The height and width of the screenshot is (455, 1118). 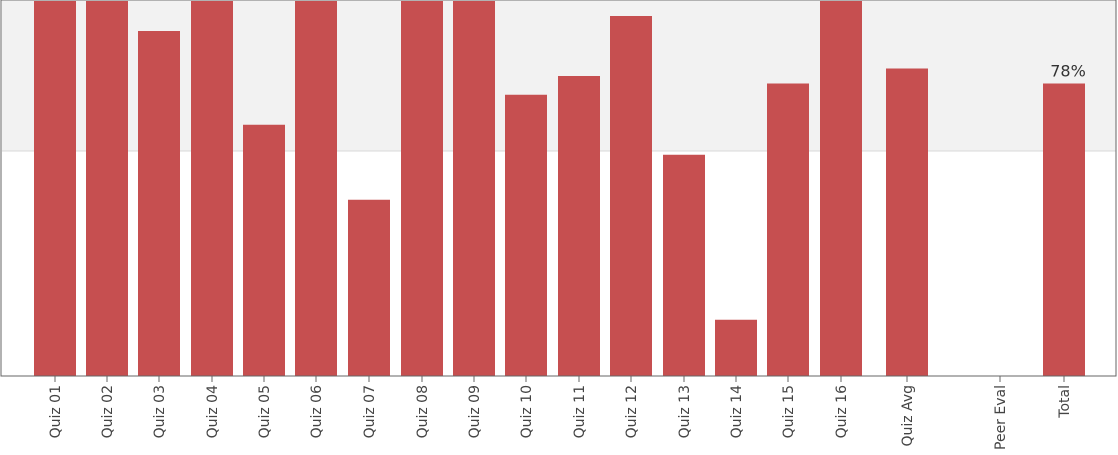 I want to click on x-tick-label: Quiz 06, so click(x=317, y=411).